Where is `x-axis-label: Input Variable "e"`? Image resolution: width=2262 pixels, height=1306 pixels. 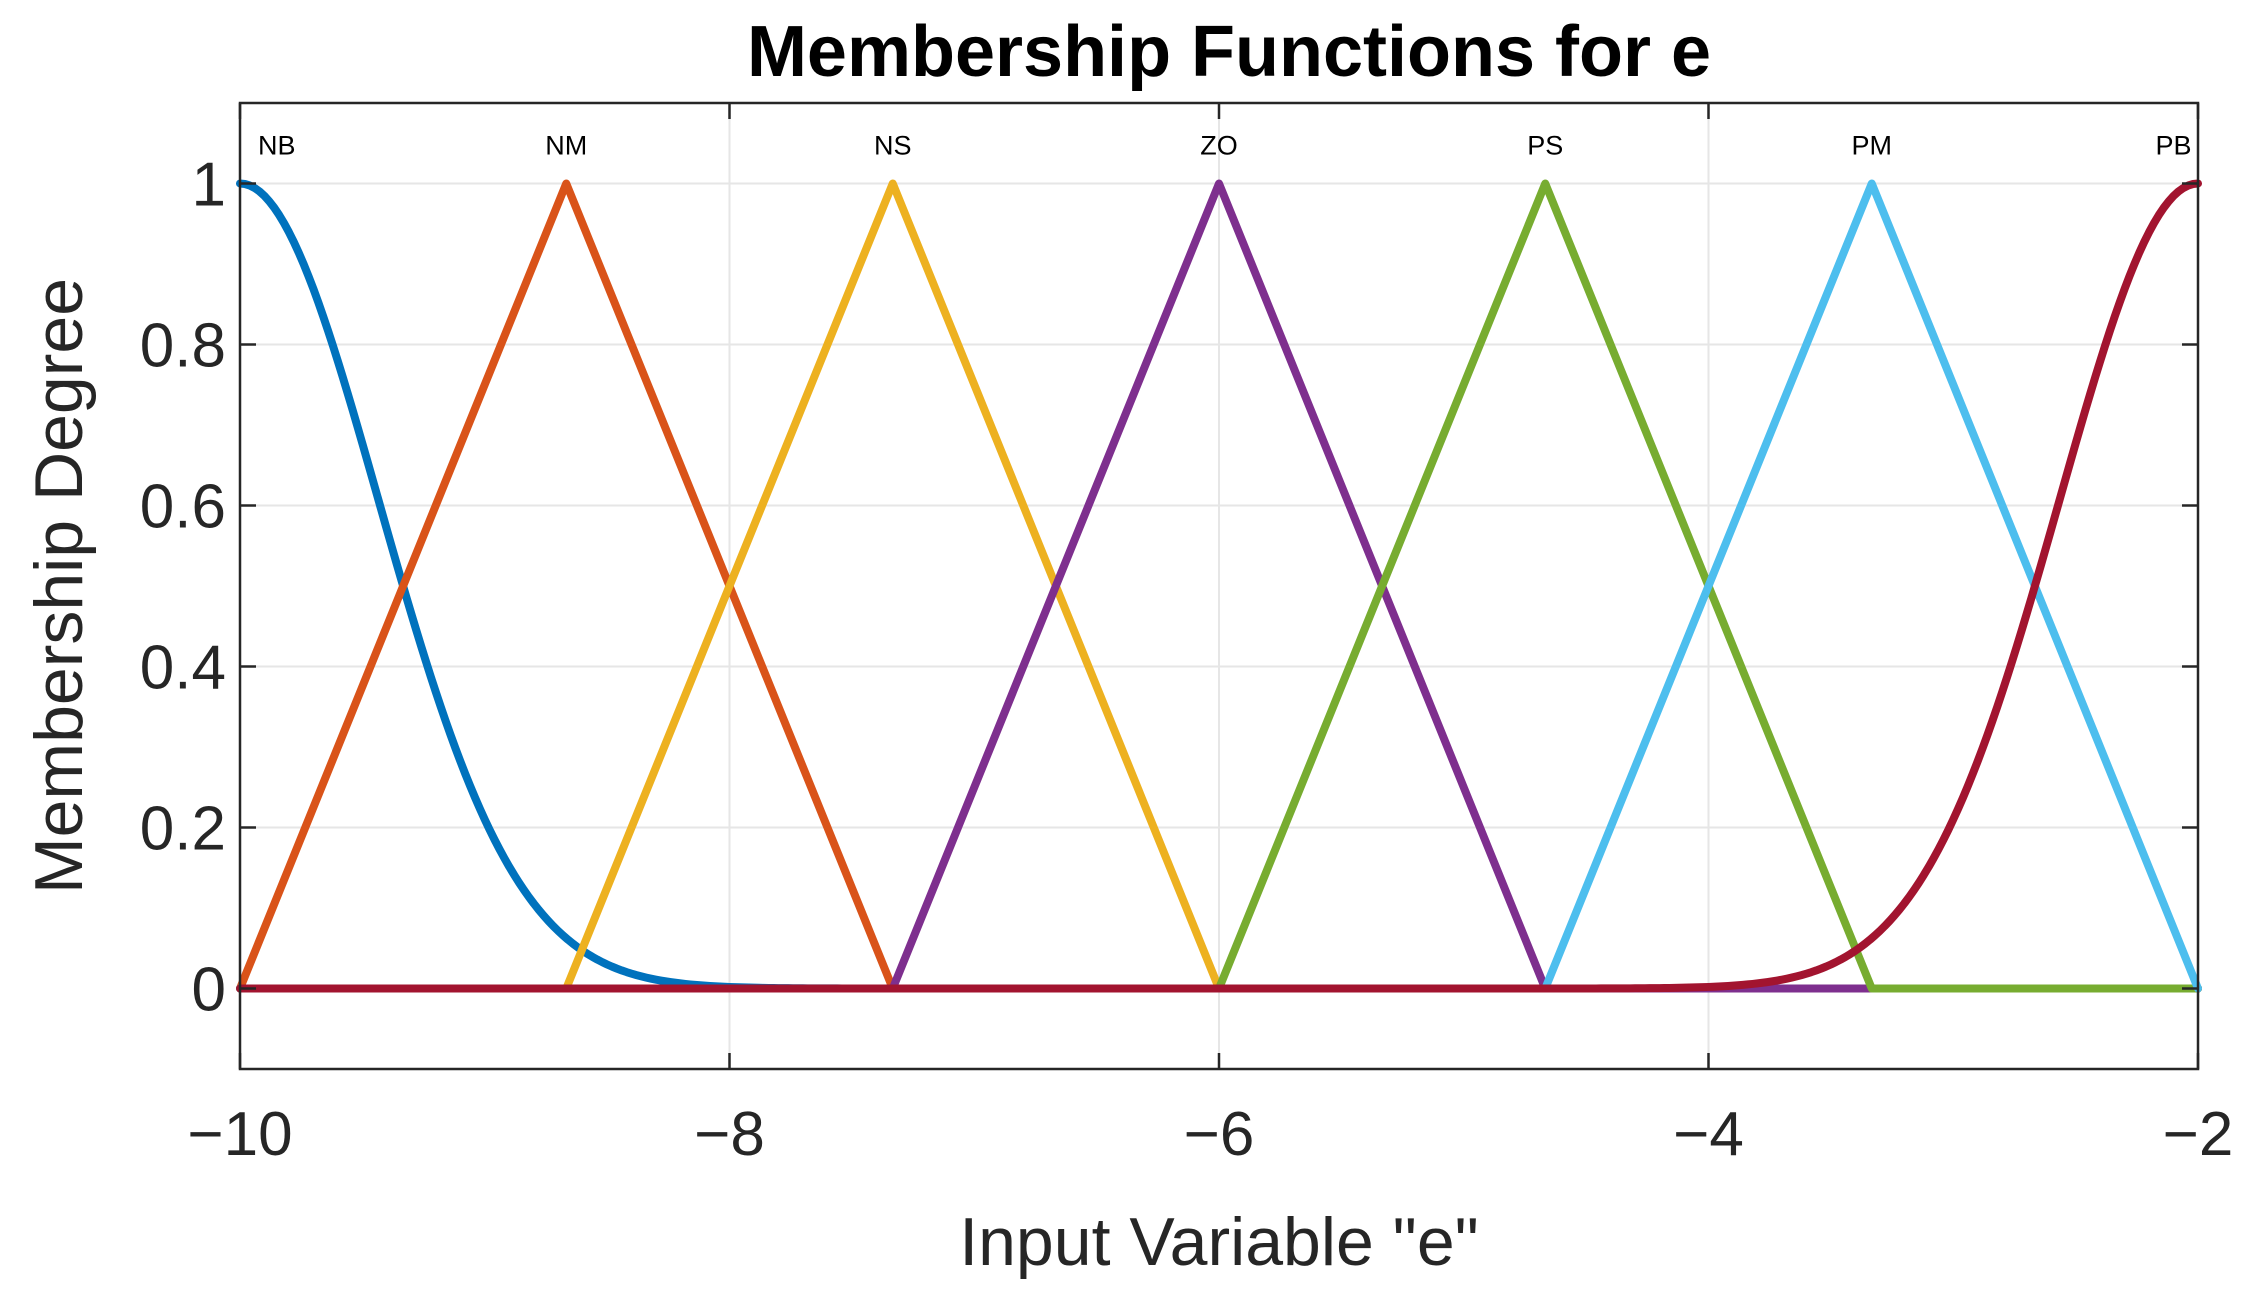 x-axis-label: Input Variable "e" is located at coordinates (1219, 1242).